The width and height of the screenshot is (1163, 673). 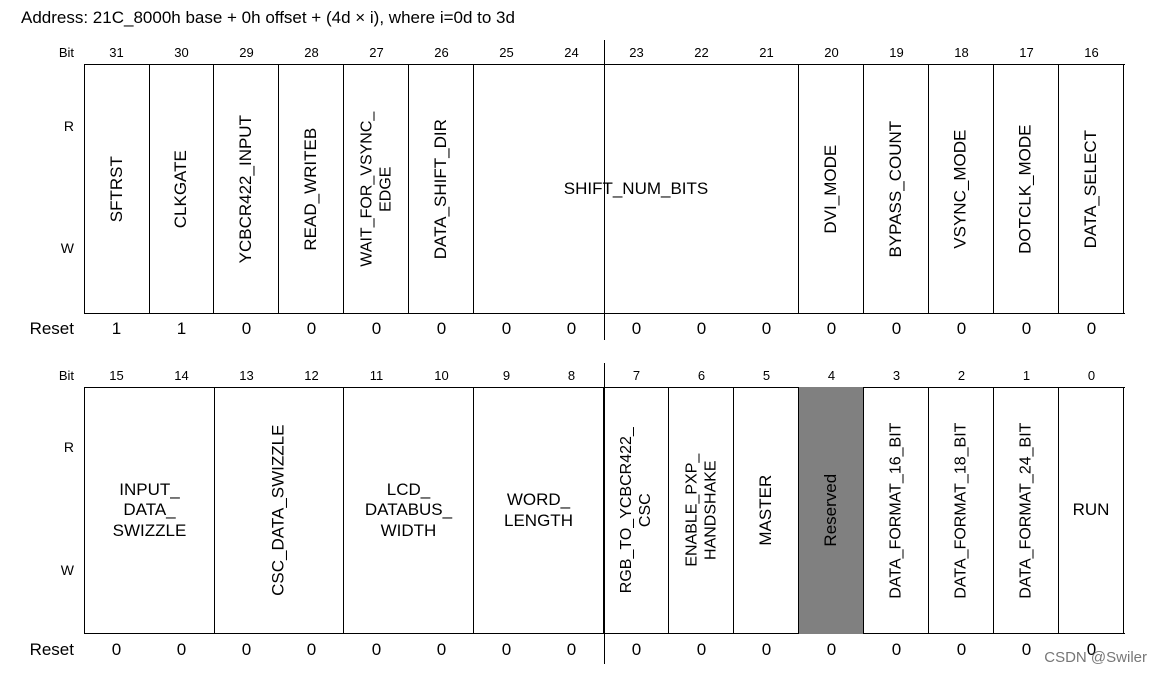 I want to click on field-name: DATA_FORMAT_24_BIT, so click(x=1026, y=510).